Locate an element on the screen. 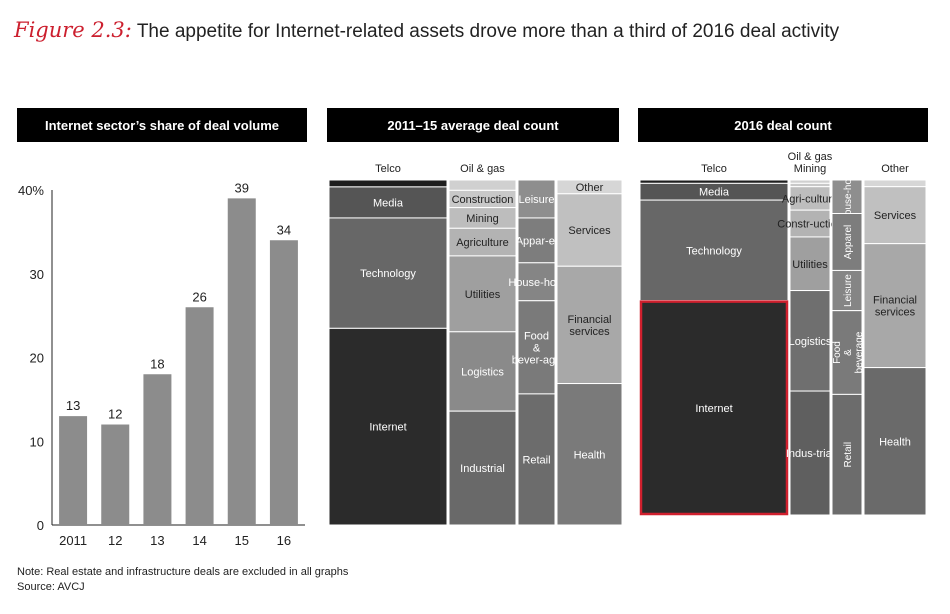  data-label: 18 is located at coordinates (157, 363).